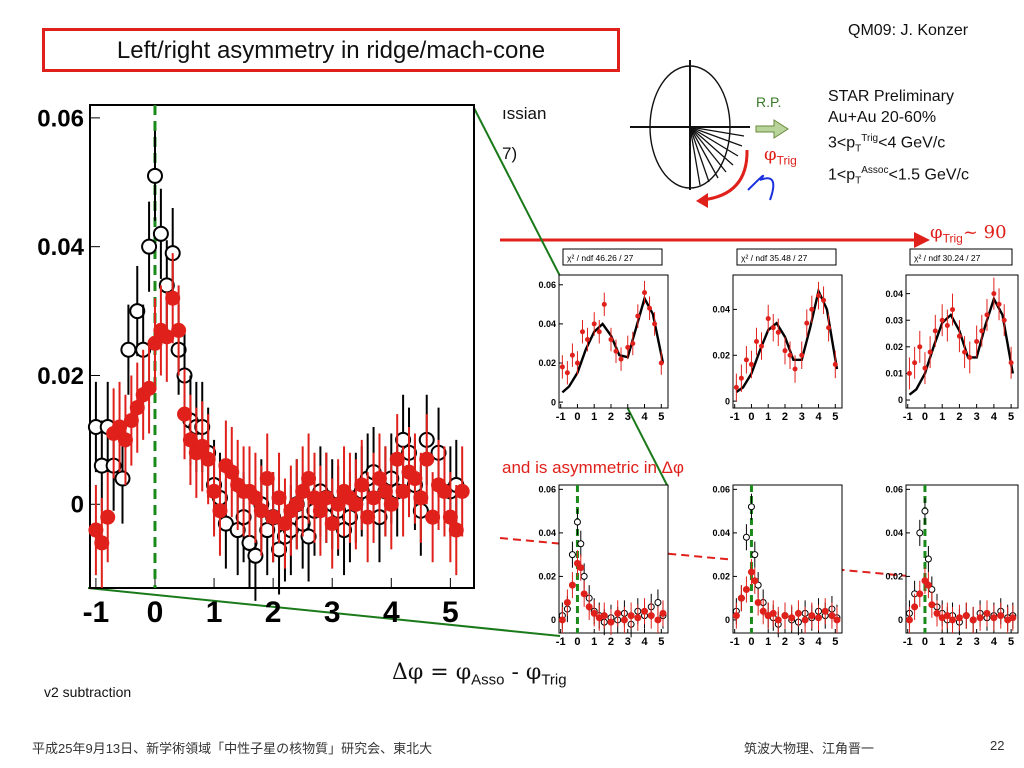 Image resolution: width=1024 pixels, height=768 pixels. What do you see at coordinates (908, 30) in the screenshot?
I see `credit-label: QM09: J. Konzer` at bounding box center [908, 30].